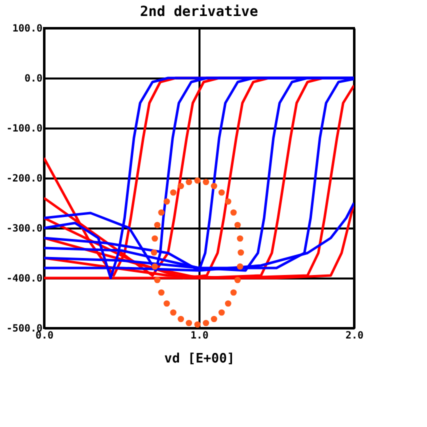 The height and width of the screenshot is (427, 427). What do you see at coordinates (199, 359) in the screenshot?
I see `x-axis-title: vd [E+00]` at bounding box center [199, 359].